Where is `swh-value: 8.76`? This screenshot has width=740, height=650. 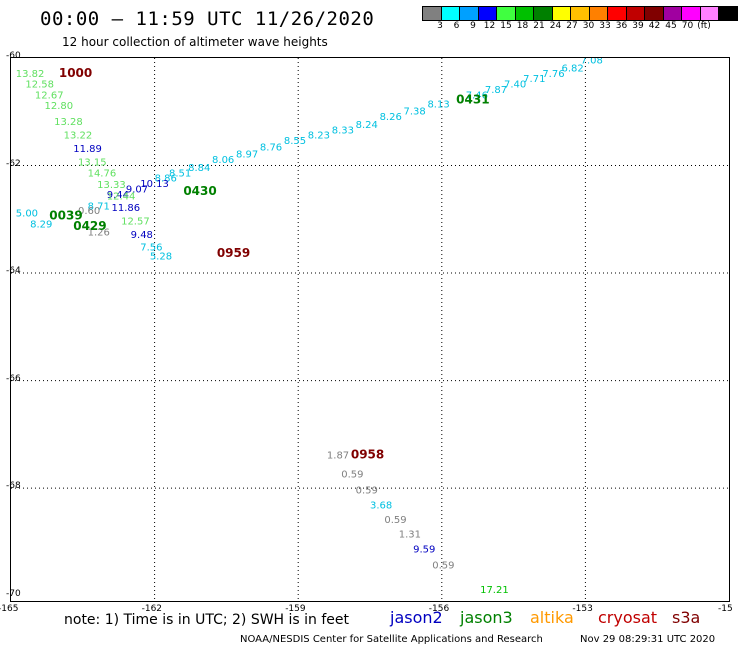 swh-value: 8.76 is located at coordinates (271, 147).